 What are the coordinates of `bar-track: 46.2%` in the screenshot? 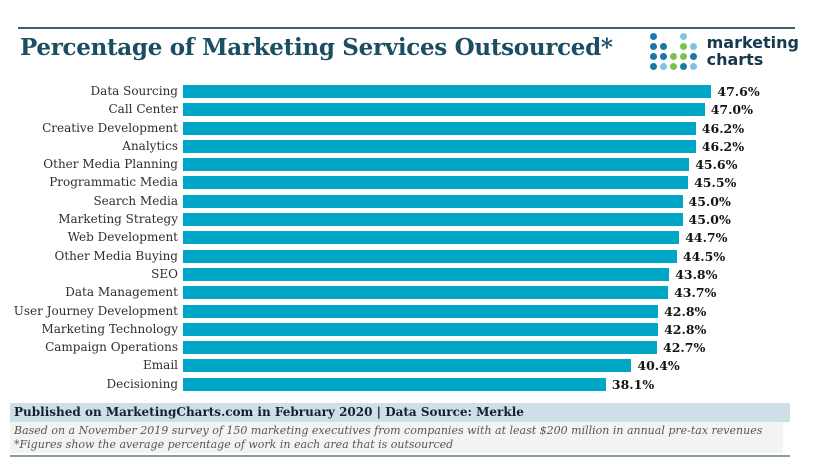 It's located at (498, 128).